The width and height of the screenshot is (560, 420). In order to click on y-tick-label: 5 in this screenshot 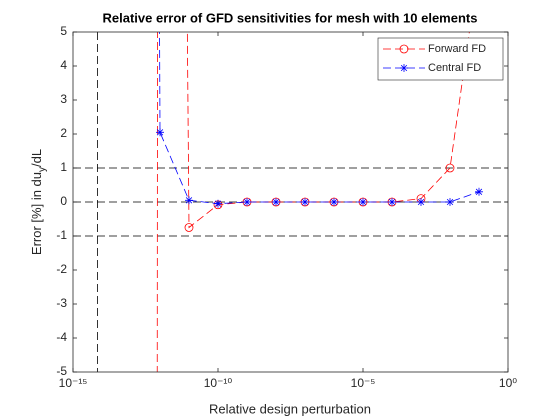, I will do `click(63, 31)`.